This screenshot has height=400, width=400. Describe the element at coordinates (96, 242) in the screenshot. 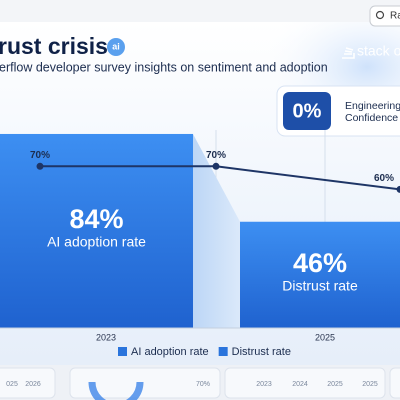

I see `bar-series-label: AI adoption rate` at that location.